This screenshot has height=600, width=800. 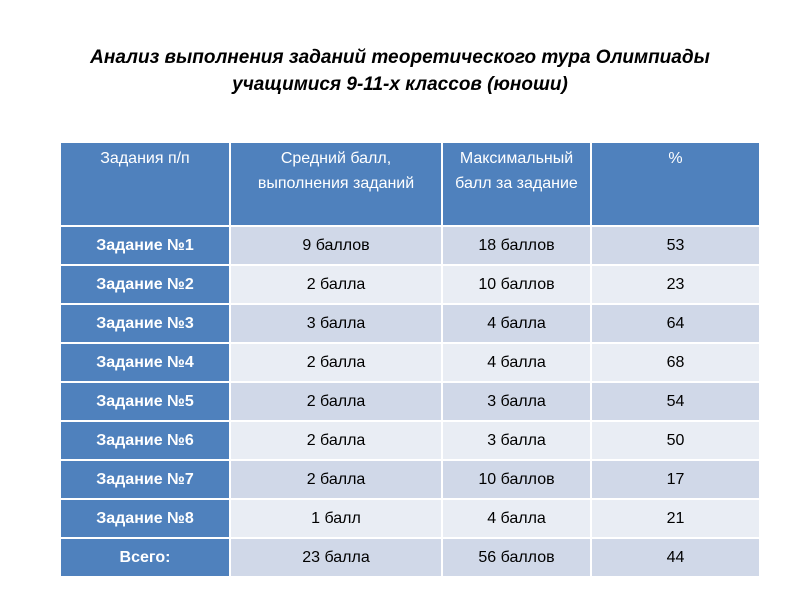 What do you see at coordinates (516, 557) in the screenshot?
I see `total-max: 56 баллов` at bounding box center [516, 557].